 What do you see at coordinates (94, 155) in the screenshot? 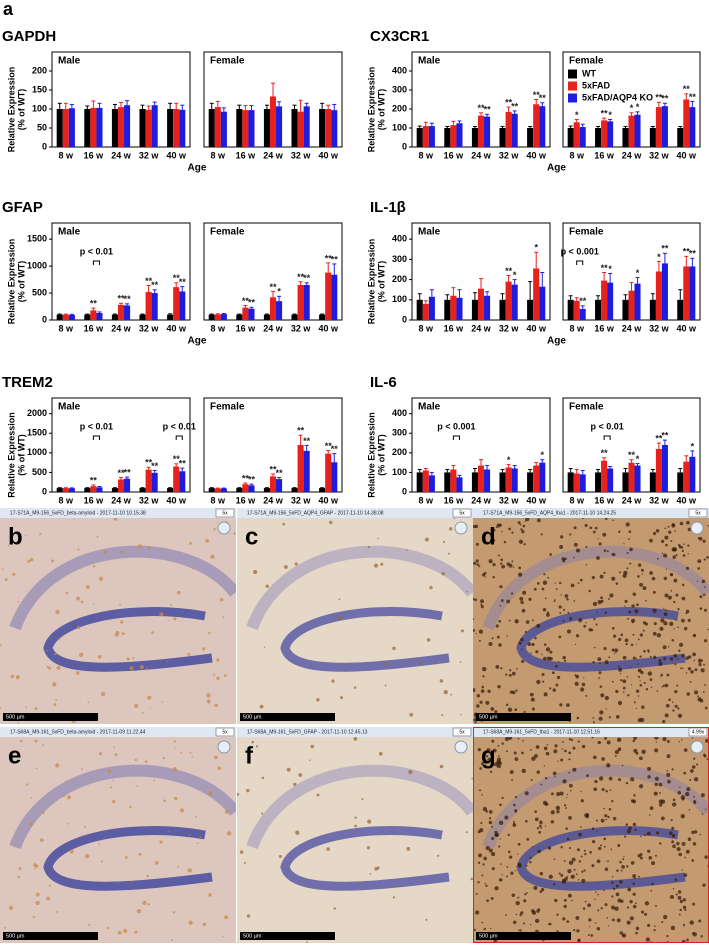
I see `x-tick-label: 16 w` at bounding box center [94, 155].